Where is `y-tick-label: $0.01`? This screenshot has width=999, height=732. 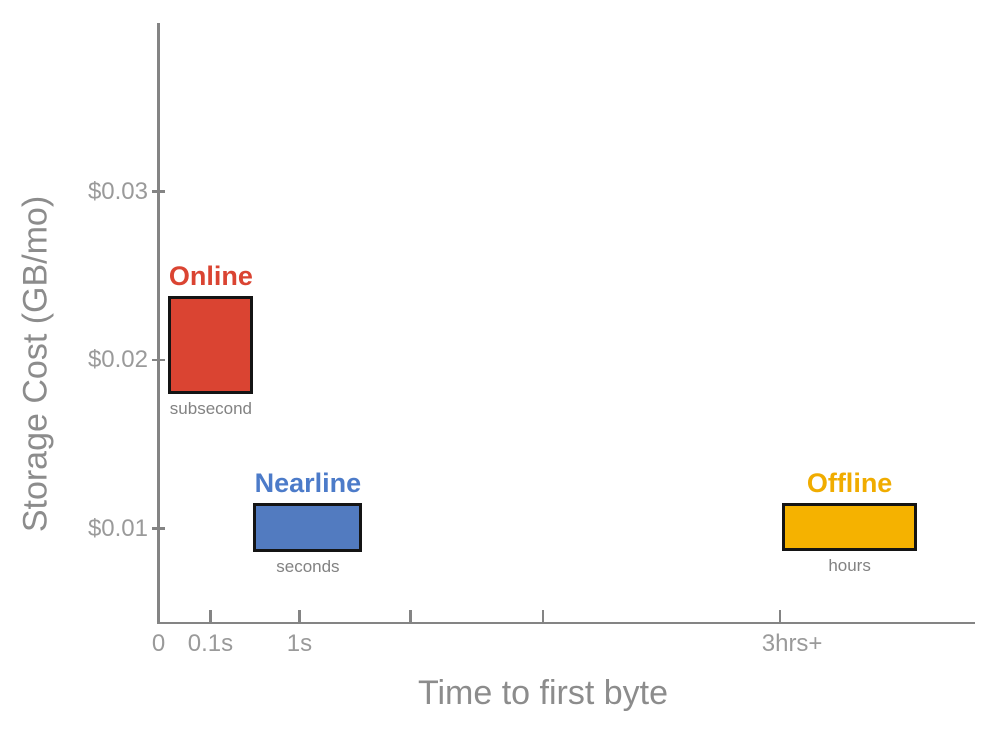 y-tick-label: $0.01 is located at coordinates (117, 528).